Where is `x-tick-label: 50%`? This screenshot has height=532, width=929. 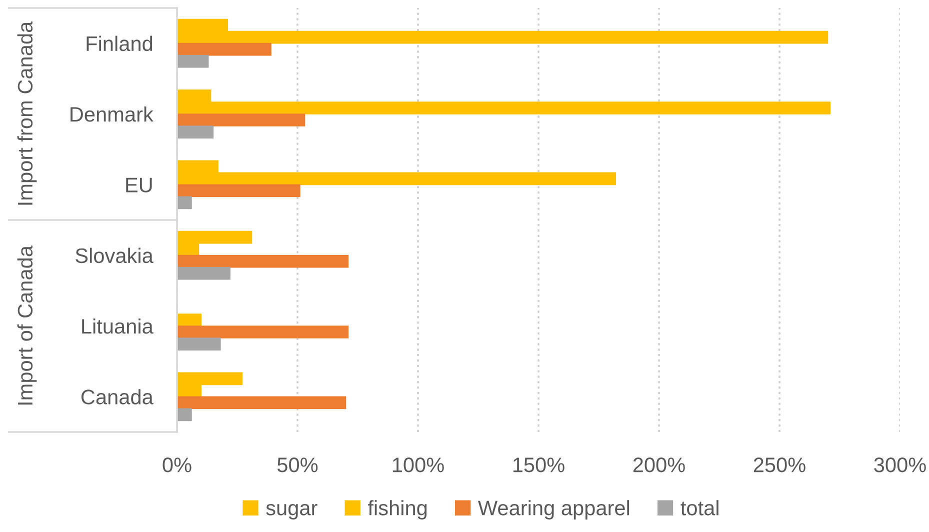
x-tick-label: 50% is located at coordinates (297, 465).